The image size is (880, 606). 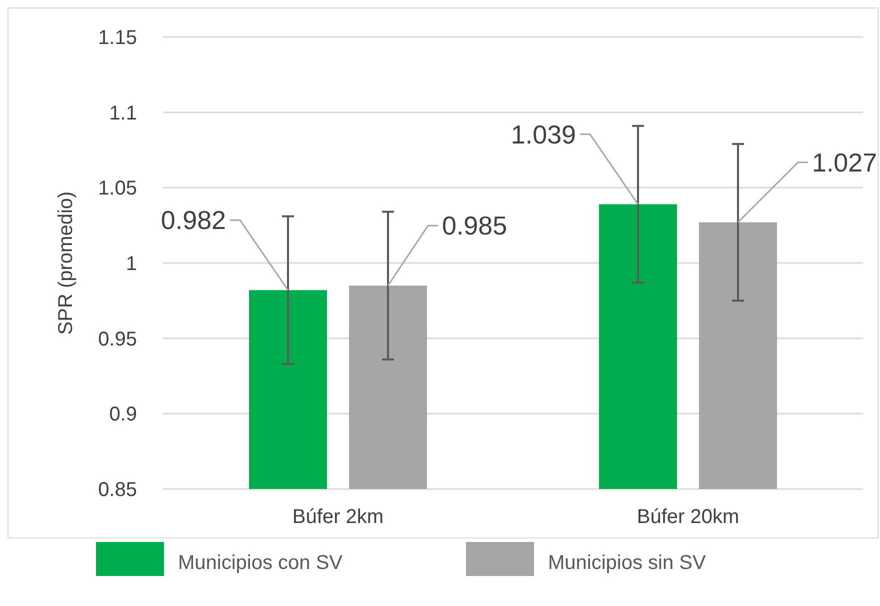 I want to click on y-tick-label: 1, so click(x=131, y=264).